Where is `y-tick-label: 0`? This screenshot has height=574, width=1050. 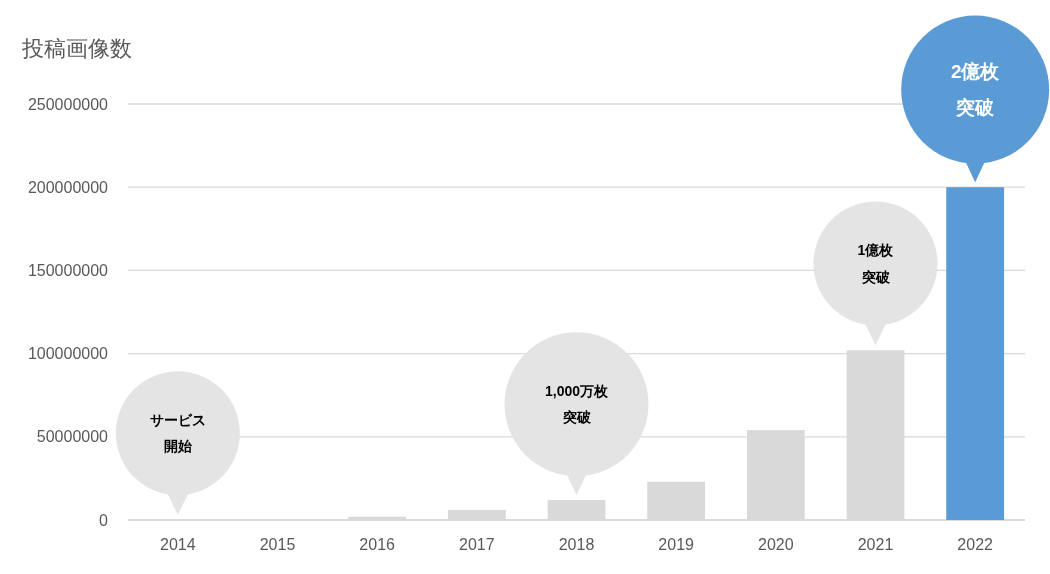 y-tick-label: 0 is located at coordinates (104, 520).